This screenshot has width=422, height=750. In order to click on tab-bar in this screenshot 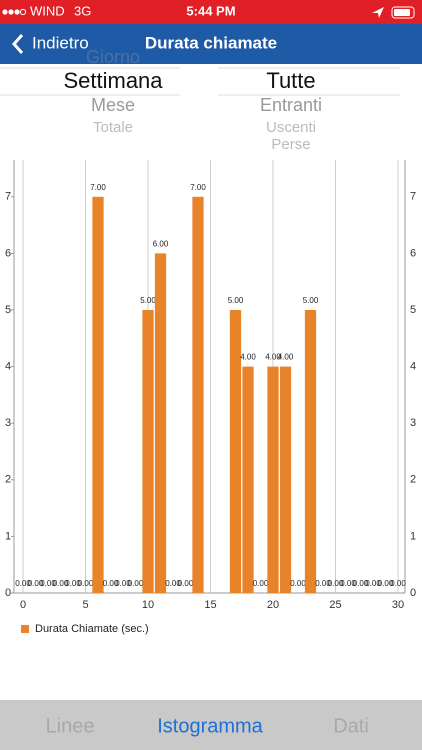, I will do `click(211, 725)`.